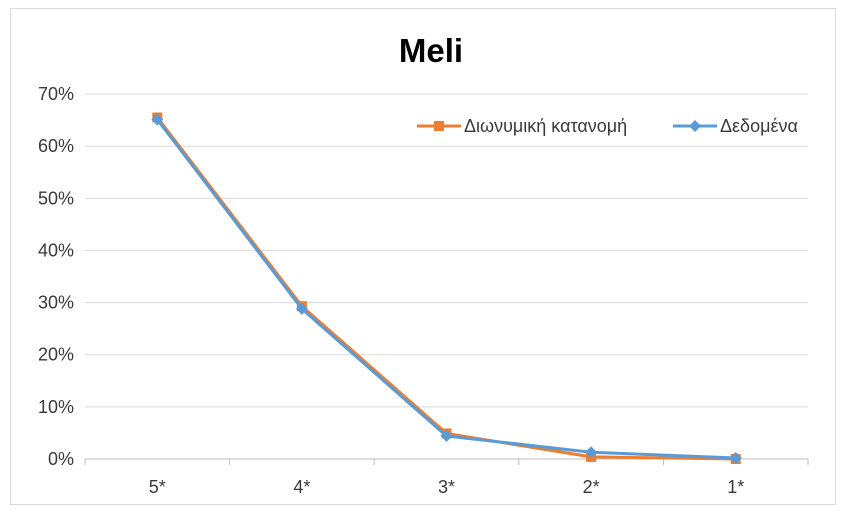  What do you see at coordinates (56, 94) in the screenshot?
I see `y-tick-label: 70%` at bounding box center [56, 94].